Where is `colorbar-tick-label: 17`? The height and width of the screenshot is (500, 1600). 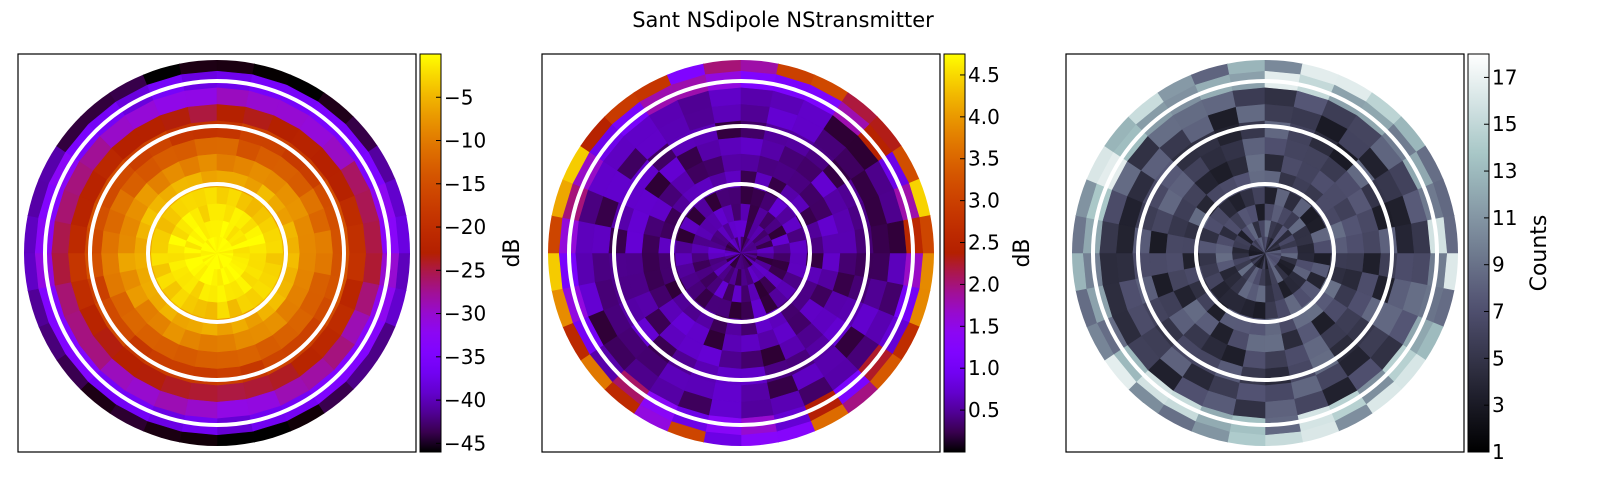
colorbar-tick-label: 17 is located at coordinates (1504, 77).